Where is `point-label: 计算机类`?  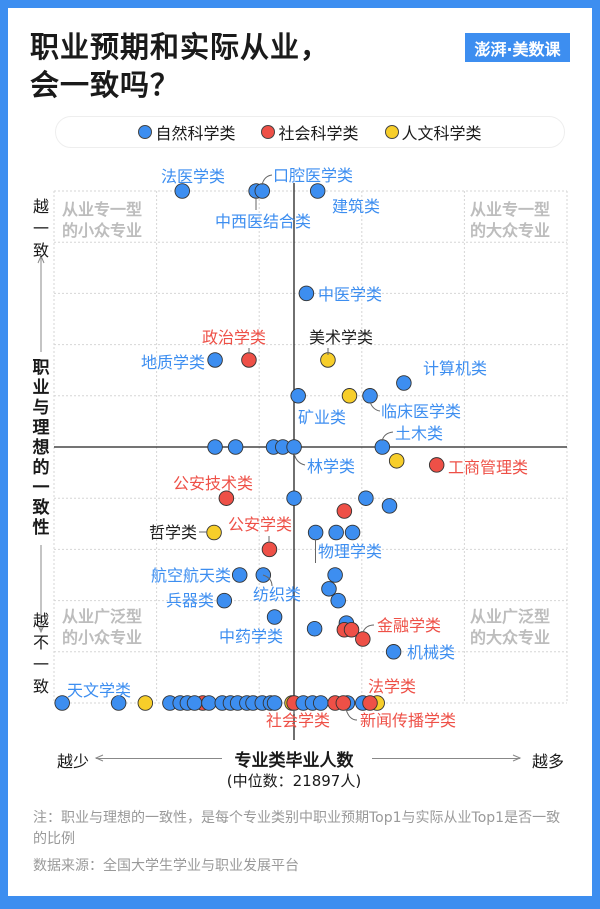
point-label: 计算机类 is located at coordinates (455, 368).